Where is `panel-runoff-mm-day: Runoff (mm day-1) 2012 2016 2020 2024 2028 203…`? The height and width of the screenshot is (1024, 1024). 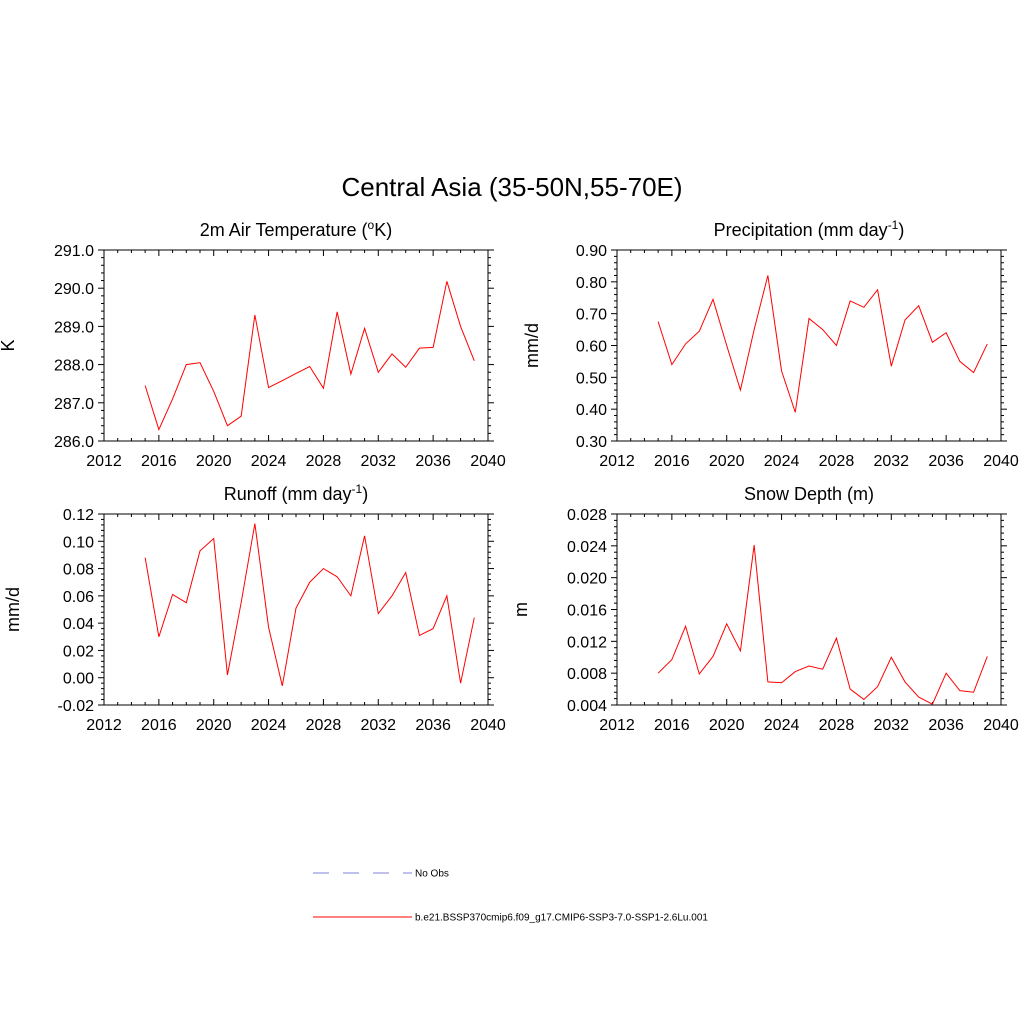 panel-runoff-mm-day: Runoff (mm day-1) 2012 2016 2020 2024 2028 203… is located at coordinates (254, 608).